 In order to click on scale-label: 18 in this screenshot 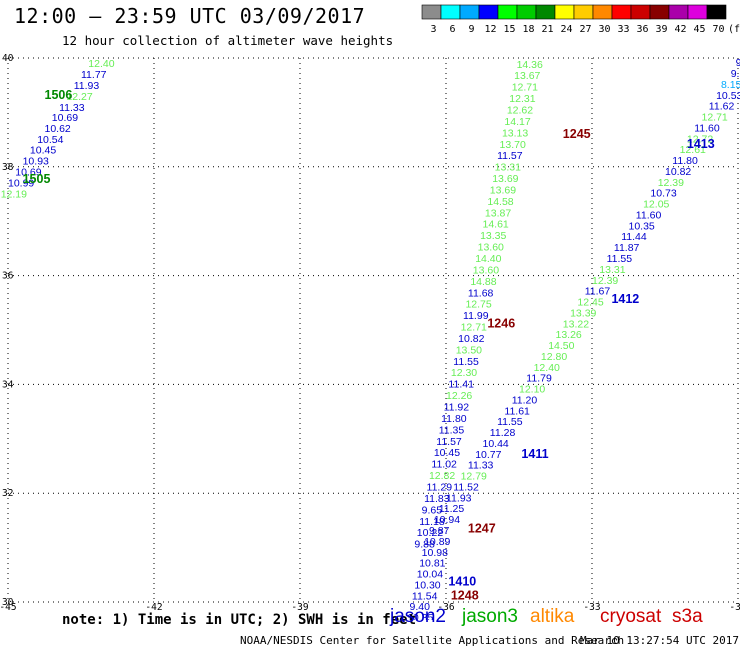, I will do `click(528, 29)`.